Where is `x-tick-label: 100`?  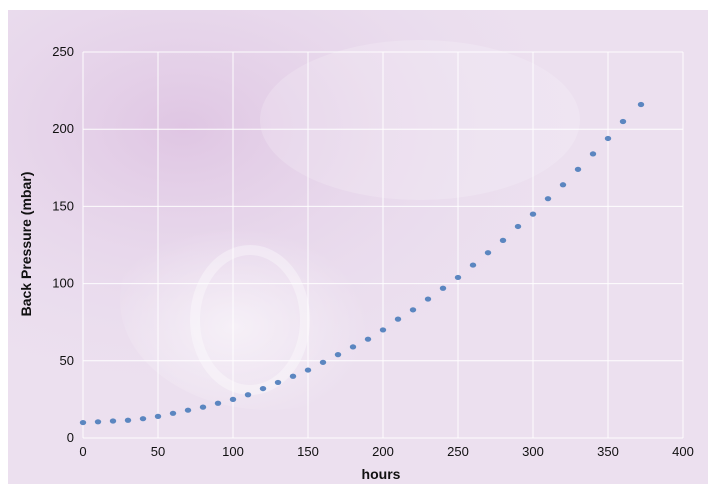
x-tick-label: 100 is located at coordinates (233, 451).